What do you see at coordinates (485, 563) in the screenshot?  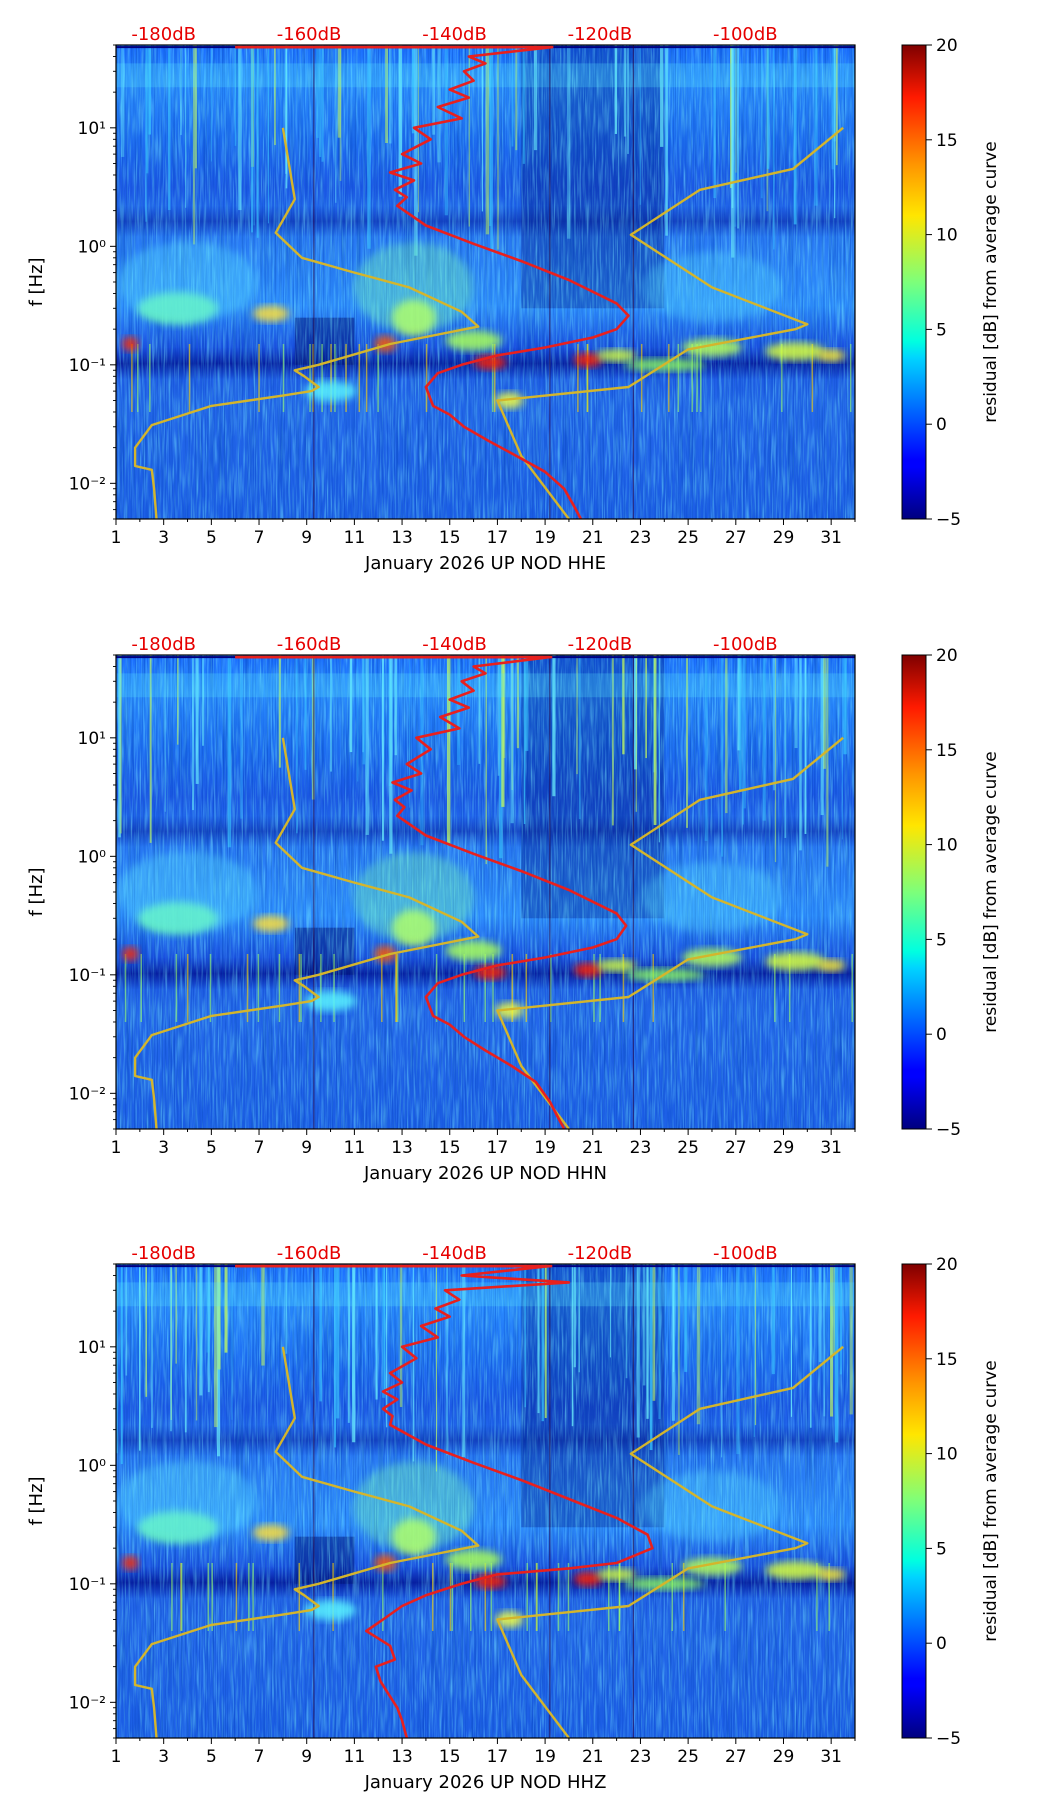 I see `x-axis-label: January 2026 UP NOD HHE` at bounding box center [485, 563].